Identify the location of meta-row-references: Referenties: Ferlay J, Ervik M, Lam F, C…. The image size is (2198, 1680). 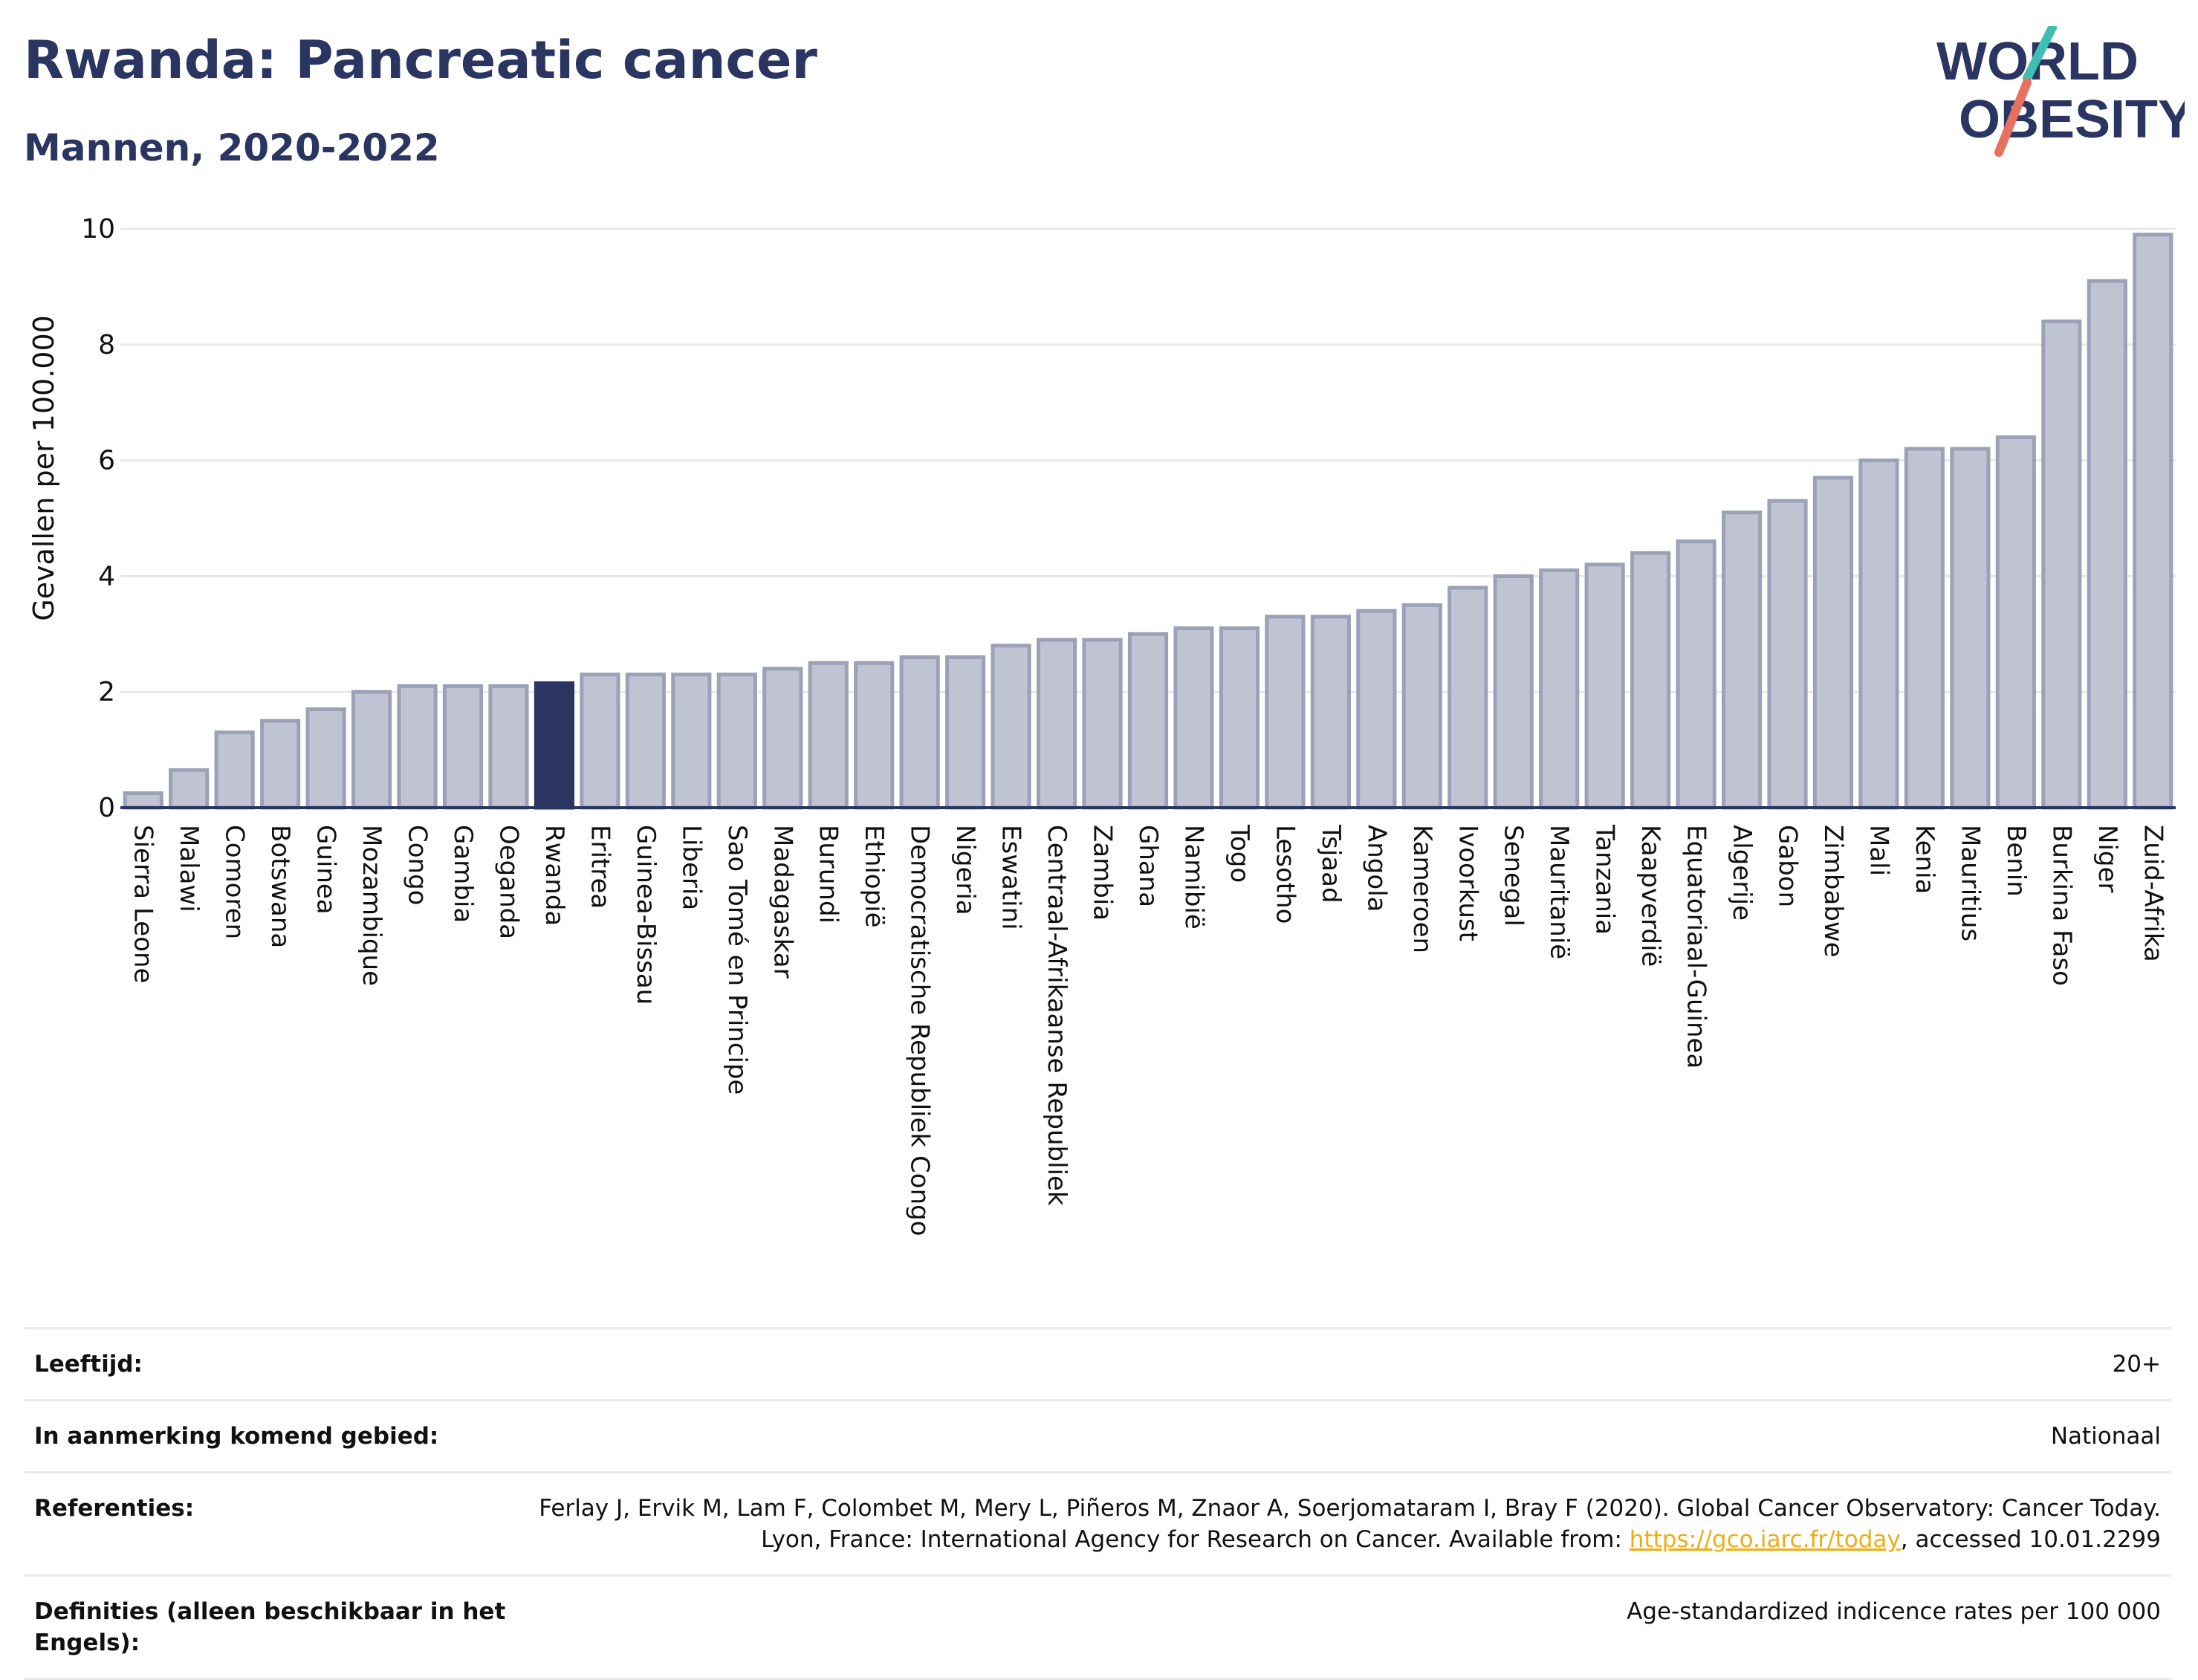
(1097, 1522).